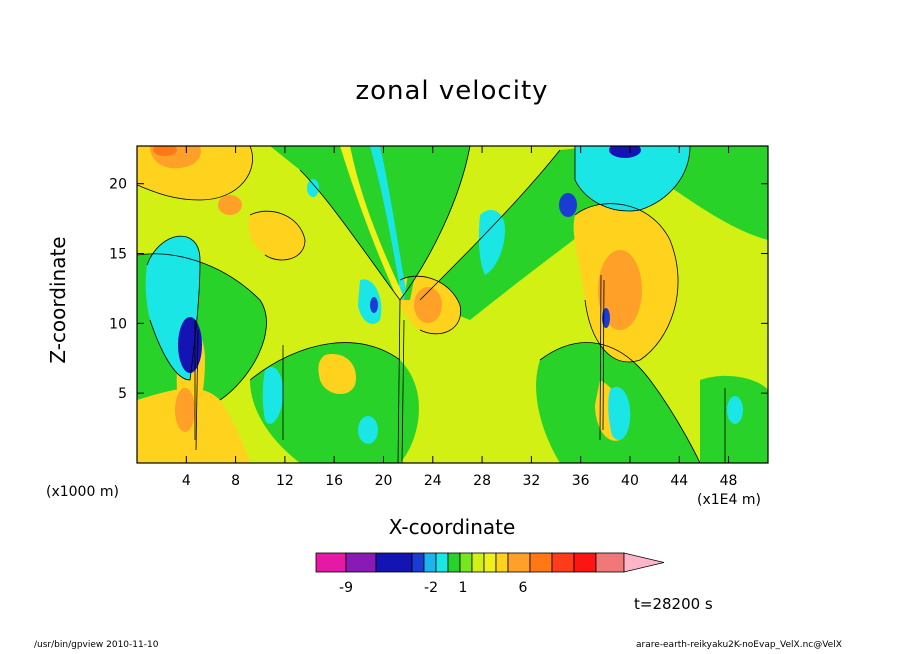 Image resolution: width=904 pixels, height=654 pixels. I want to click on colorbar-label: 1, so click(463, 588).